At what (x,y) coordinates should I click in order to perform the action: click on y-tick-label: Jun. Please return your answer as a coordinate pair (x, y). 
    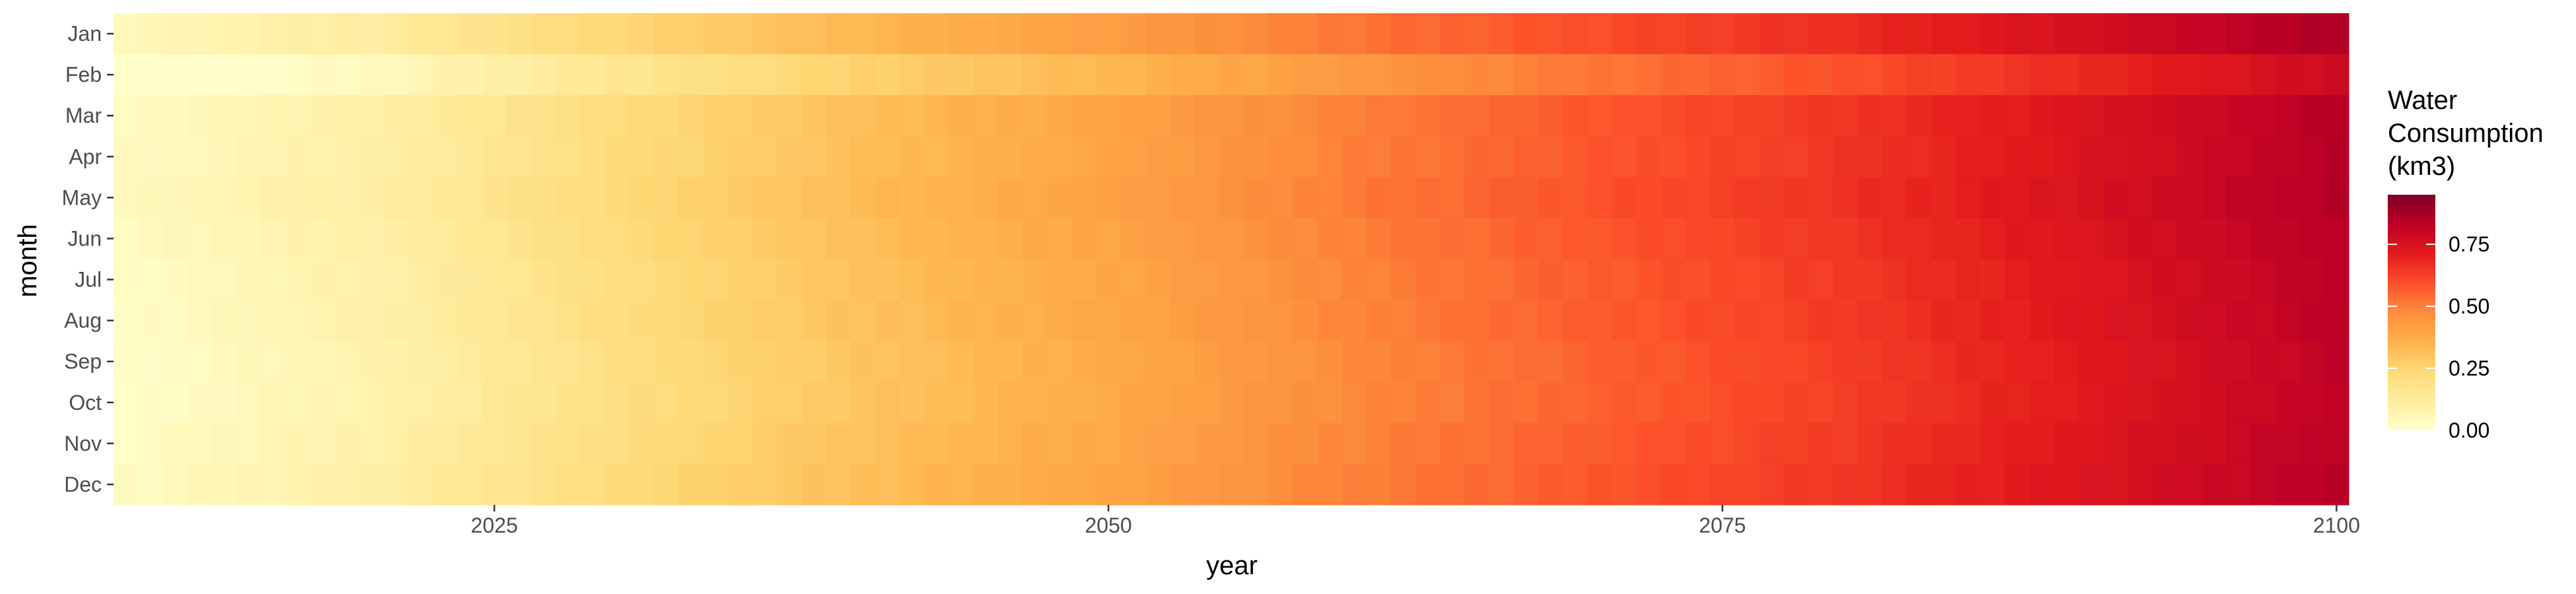
    Looking at the image, I should click on (85, 238).